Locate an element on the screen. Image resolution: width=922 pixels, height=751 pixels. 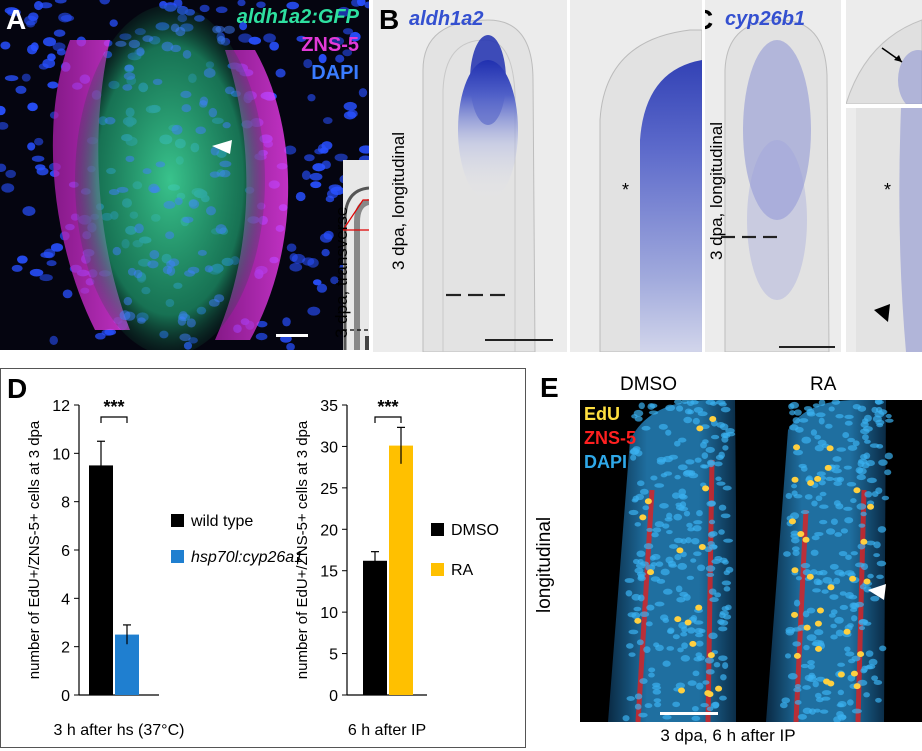
panel-c-zoom-bottom-section is located at coordinates (889, 230).